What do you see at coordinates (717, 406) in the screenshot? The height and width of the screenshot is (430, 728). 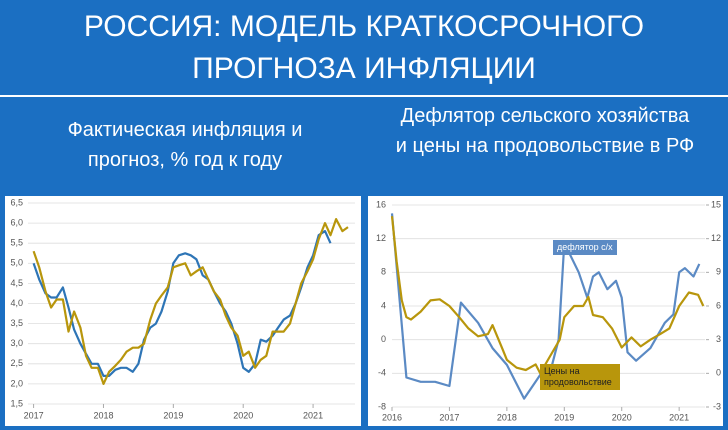 I see `y2-tick-label: -3` at bounding box center [717, 406].